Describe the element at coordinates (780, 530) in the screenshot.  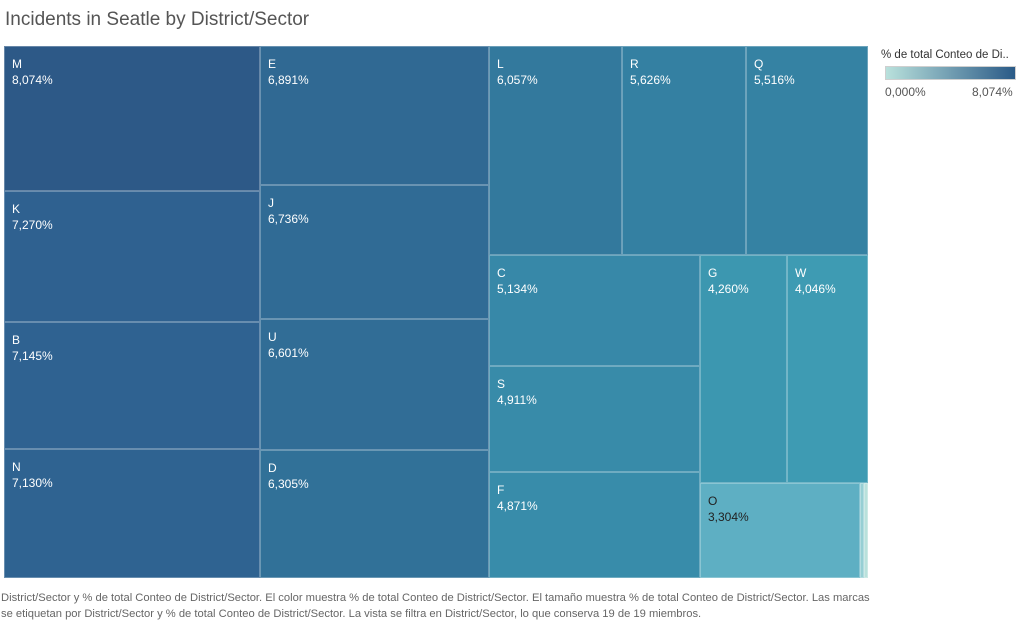
I see `treemap-cell-o: O 3,304%` at that location.